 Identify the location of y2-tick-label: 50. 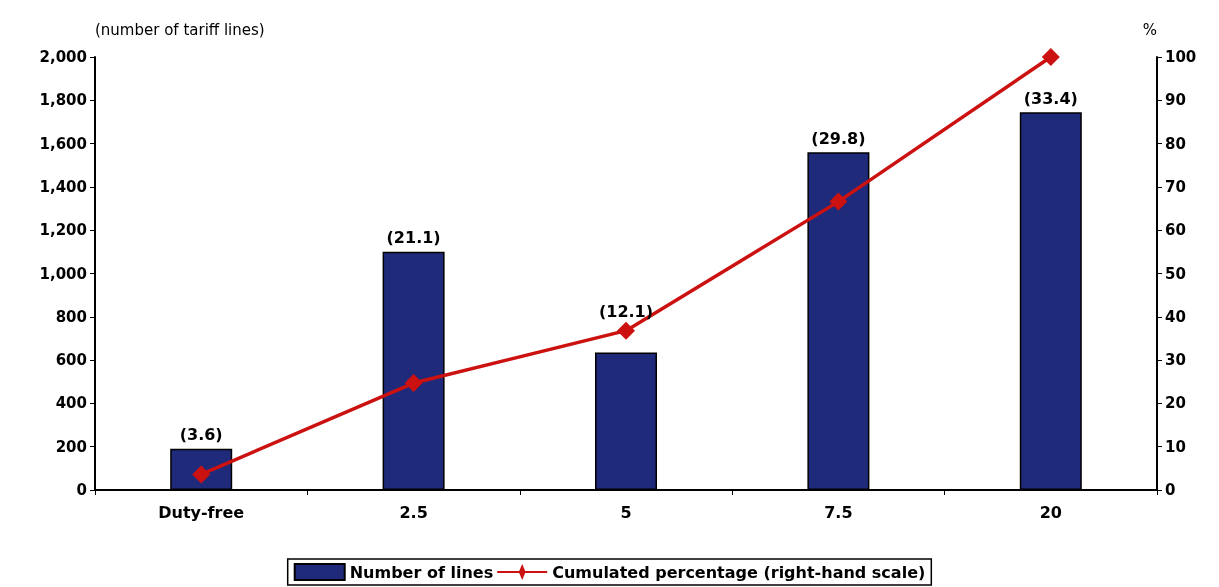
(1175, 273).